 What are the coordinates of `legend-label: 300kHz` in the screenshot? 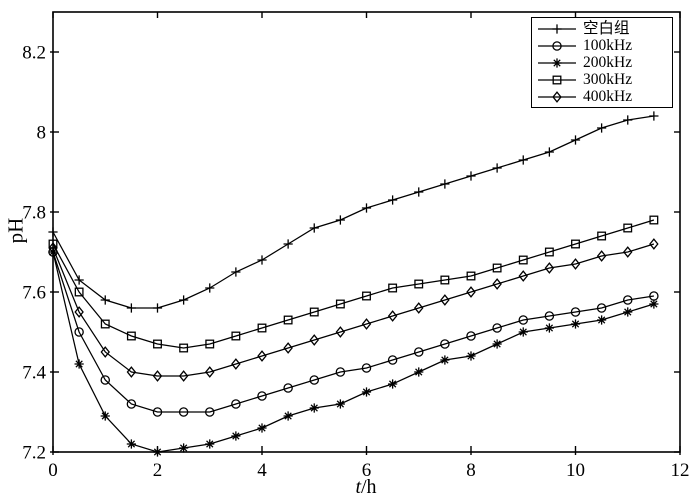 It's located at (608, 79).